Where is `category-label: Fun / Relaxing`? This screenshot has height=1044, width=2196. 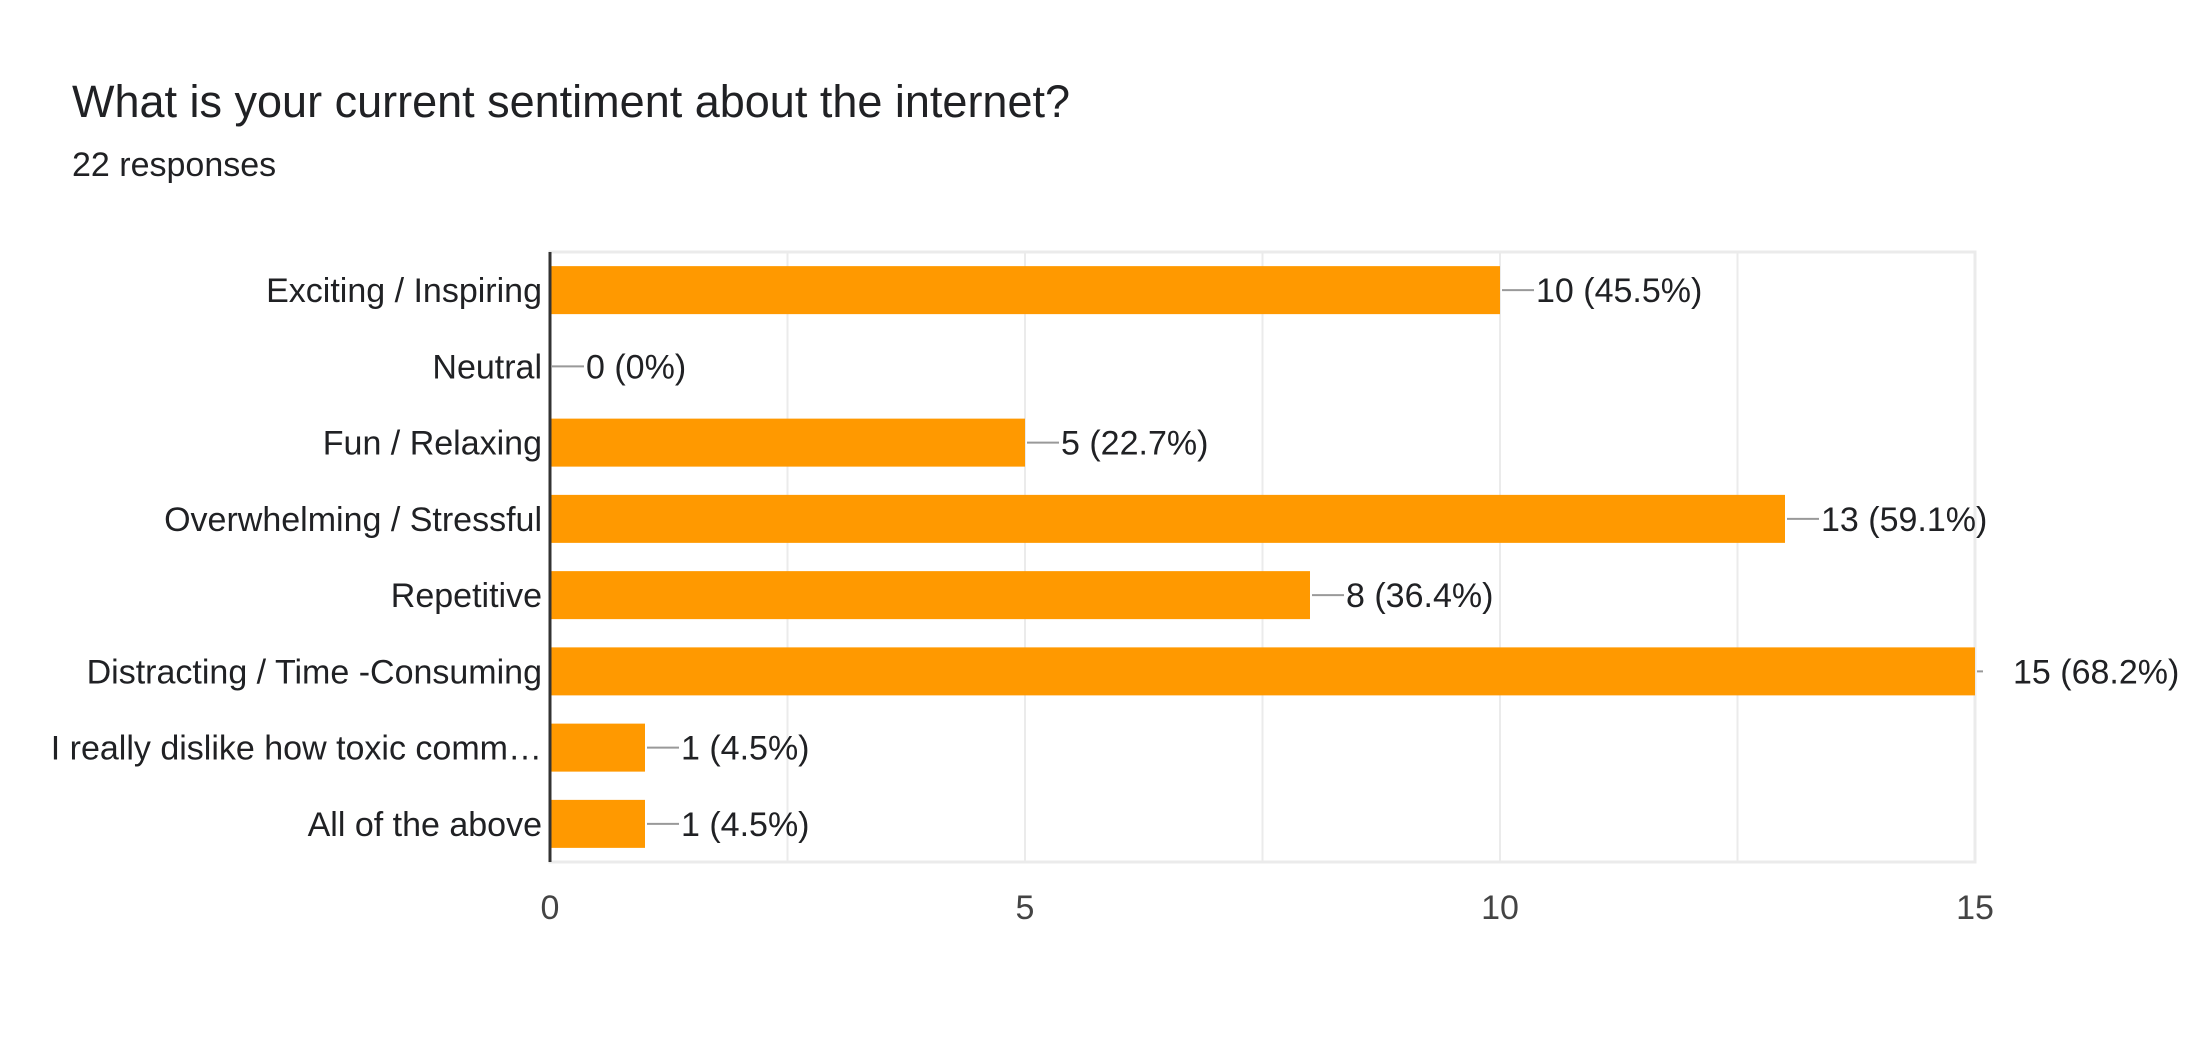 category-label: Fun / Relaxing is located at coordinates (432, 444).